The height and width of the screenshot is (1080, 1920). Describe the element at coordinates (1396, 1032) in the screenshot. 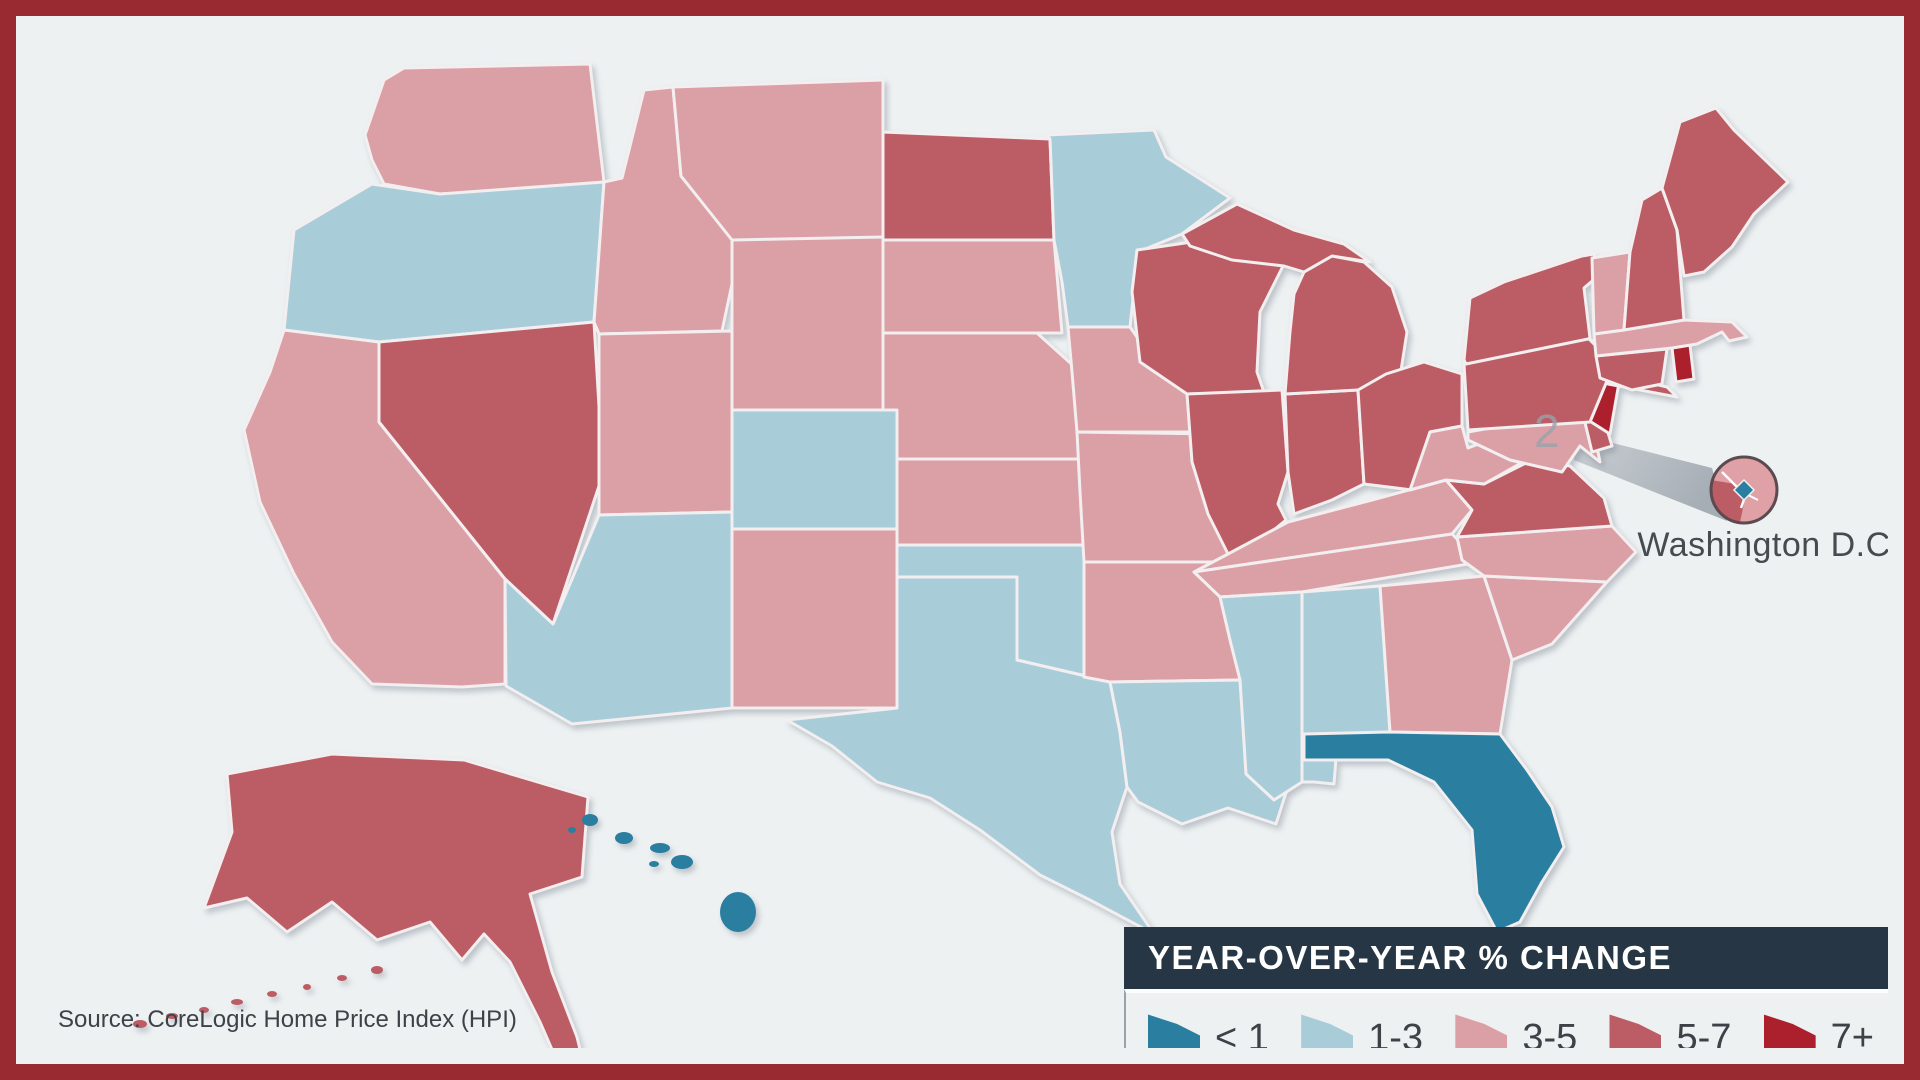

I see `legend-label-1-3: 1-3` at that location.